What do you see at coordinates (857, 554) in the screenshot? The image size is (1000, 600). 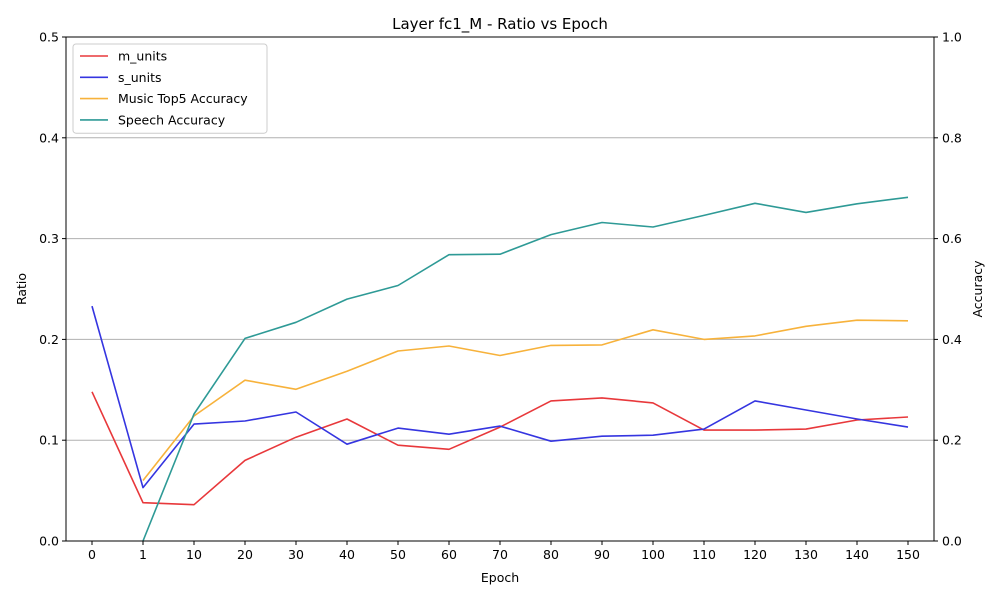 I see `x-tick-label: 140` at bounding box center [857, 554].